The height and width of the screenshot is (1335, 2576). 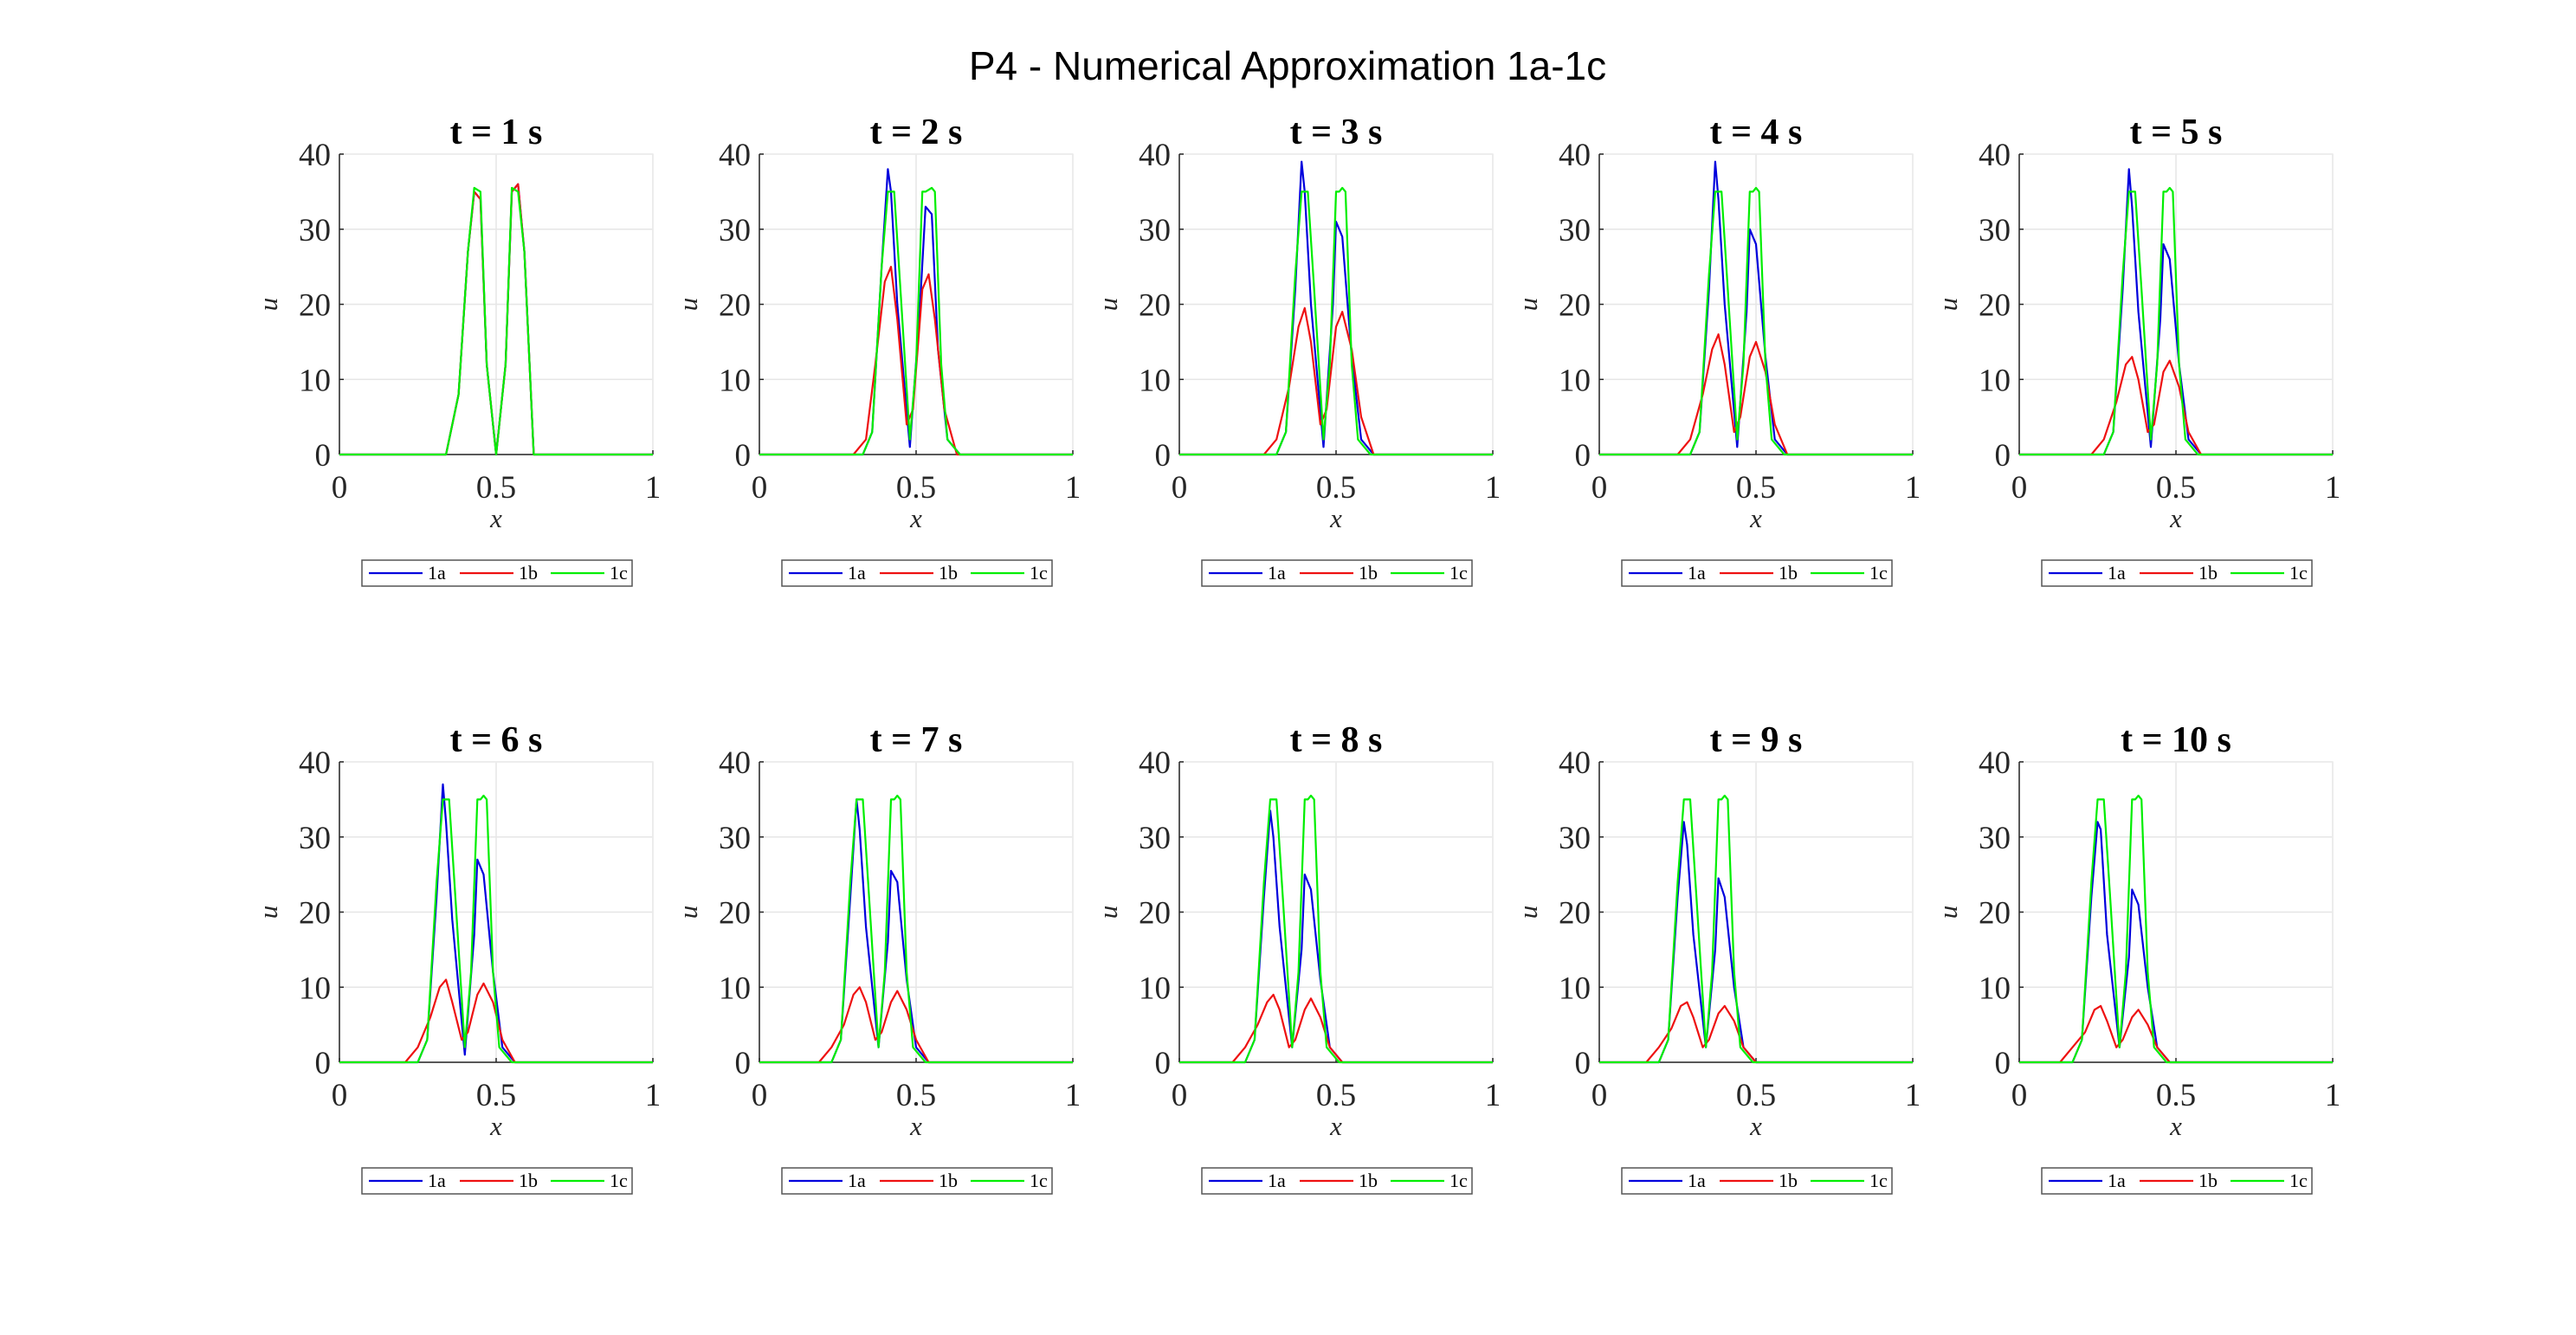 What do you see at coordinates (1336, 132) in the screenshot?
I see `subplot-title: t = 3 s` at bounding box center [1336, 132].